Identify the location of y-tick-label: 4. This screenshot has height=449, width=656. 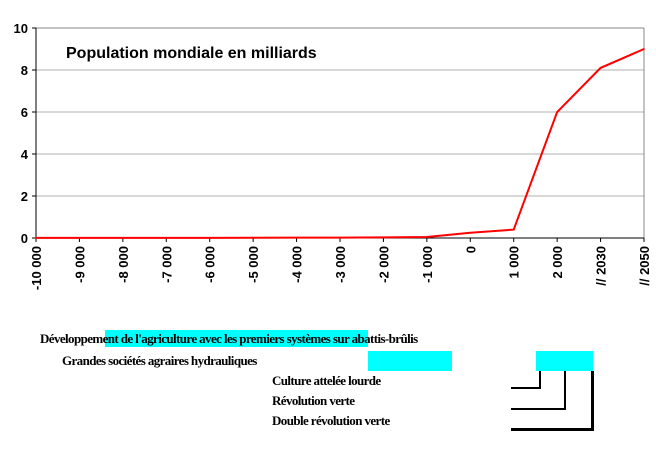
(25, 154).